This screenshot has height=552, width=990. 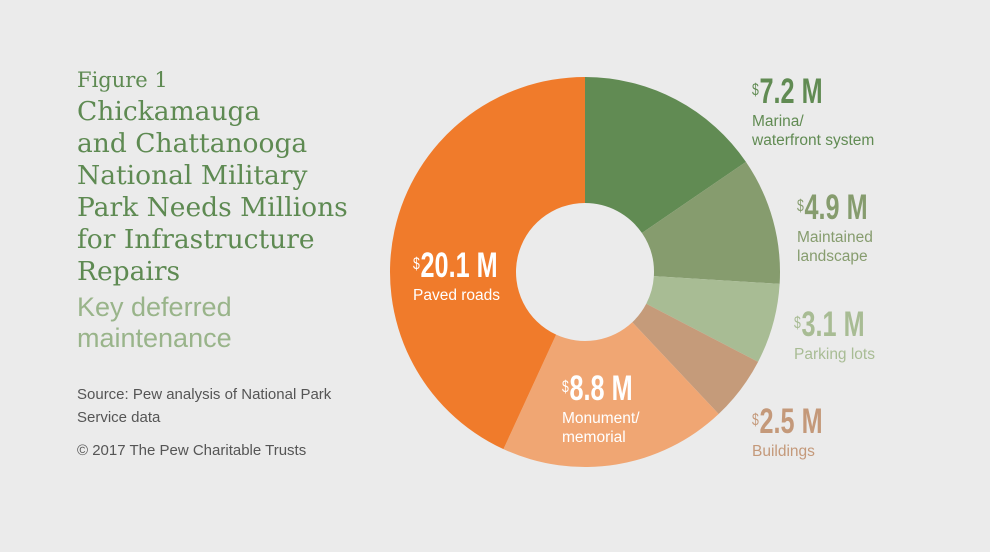 What do you see at coordinates (665, 155) in the screenshot?
I see `donut-slice-marina-waterfront-system` at bounding box center [665, 155].